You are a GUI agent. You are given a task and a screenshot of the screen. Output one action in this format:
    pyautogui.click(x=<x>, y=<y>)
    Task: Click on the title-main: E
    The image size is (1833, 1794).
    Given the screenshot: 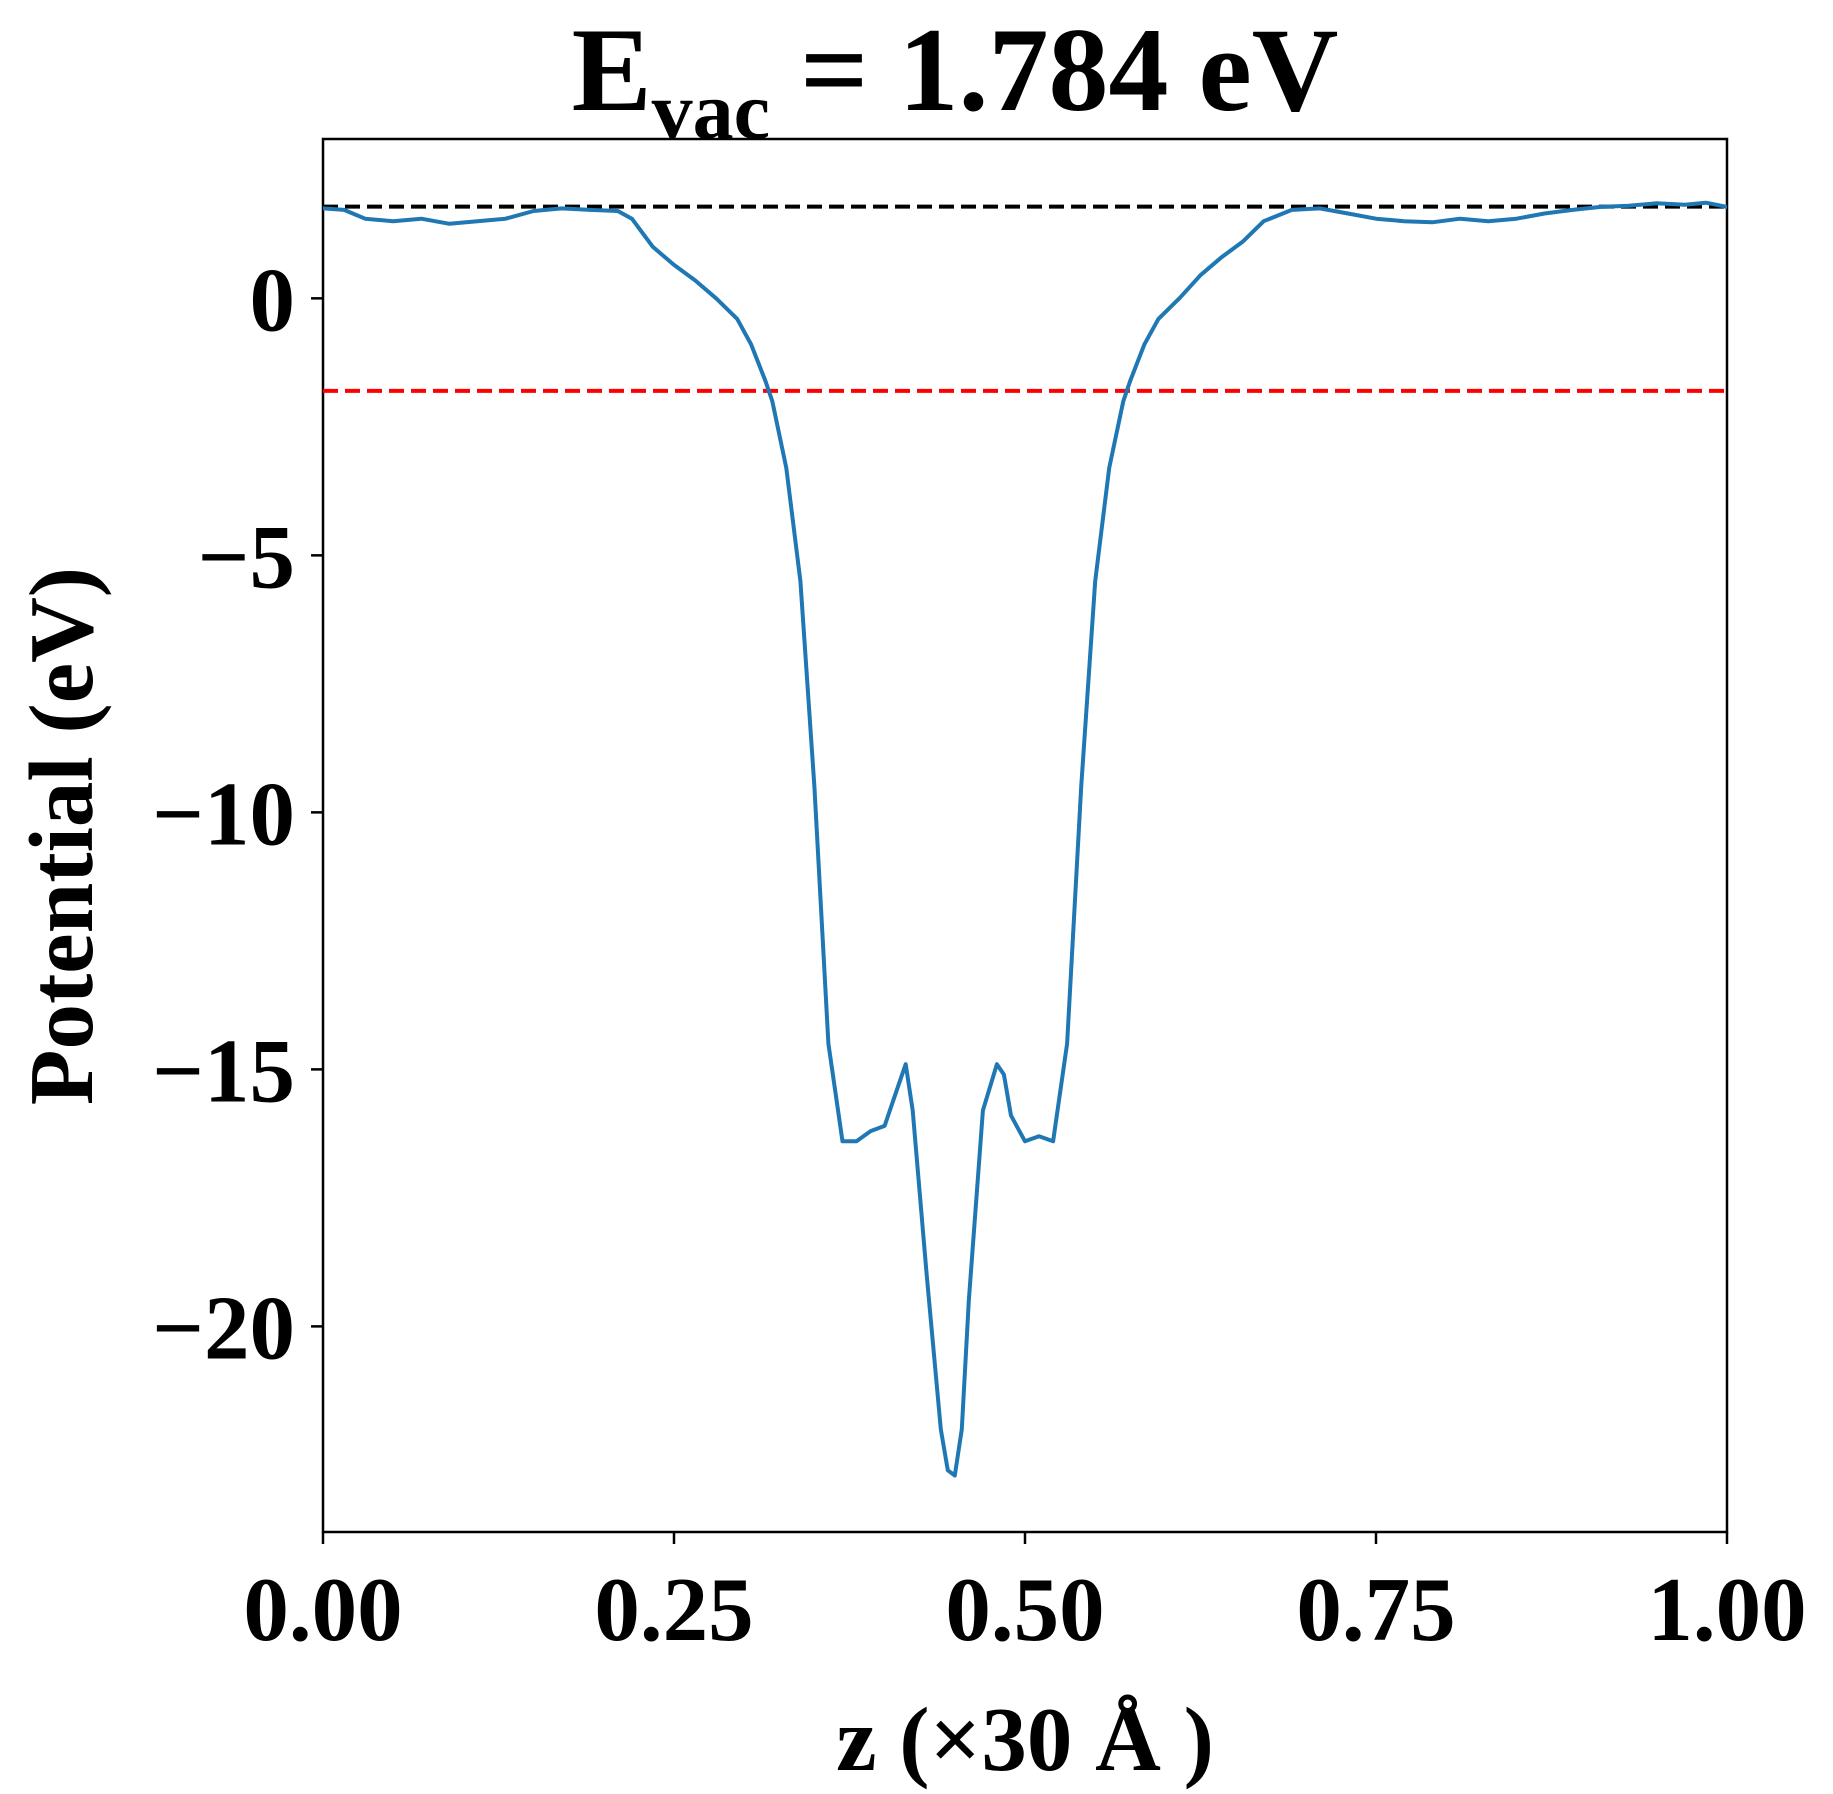 What is the action you would take?
    pyautogui.click(x=612, y=69)
    